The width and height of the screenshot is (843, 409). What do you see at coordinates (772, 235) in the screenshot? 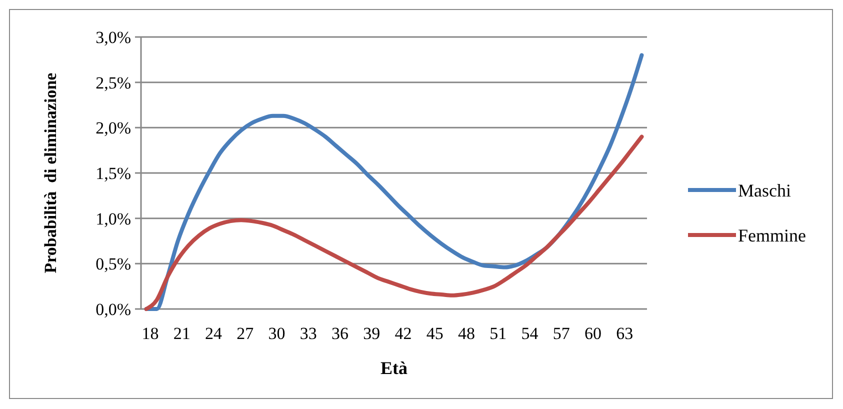
I see `legend-label: Femmine` at bounding box center [772, 235].